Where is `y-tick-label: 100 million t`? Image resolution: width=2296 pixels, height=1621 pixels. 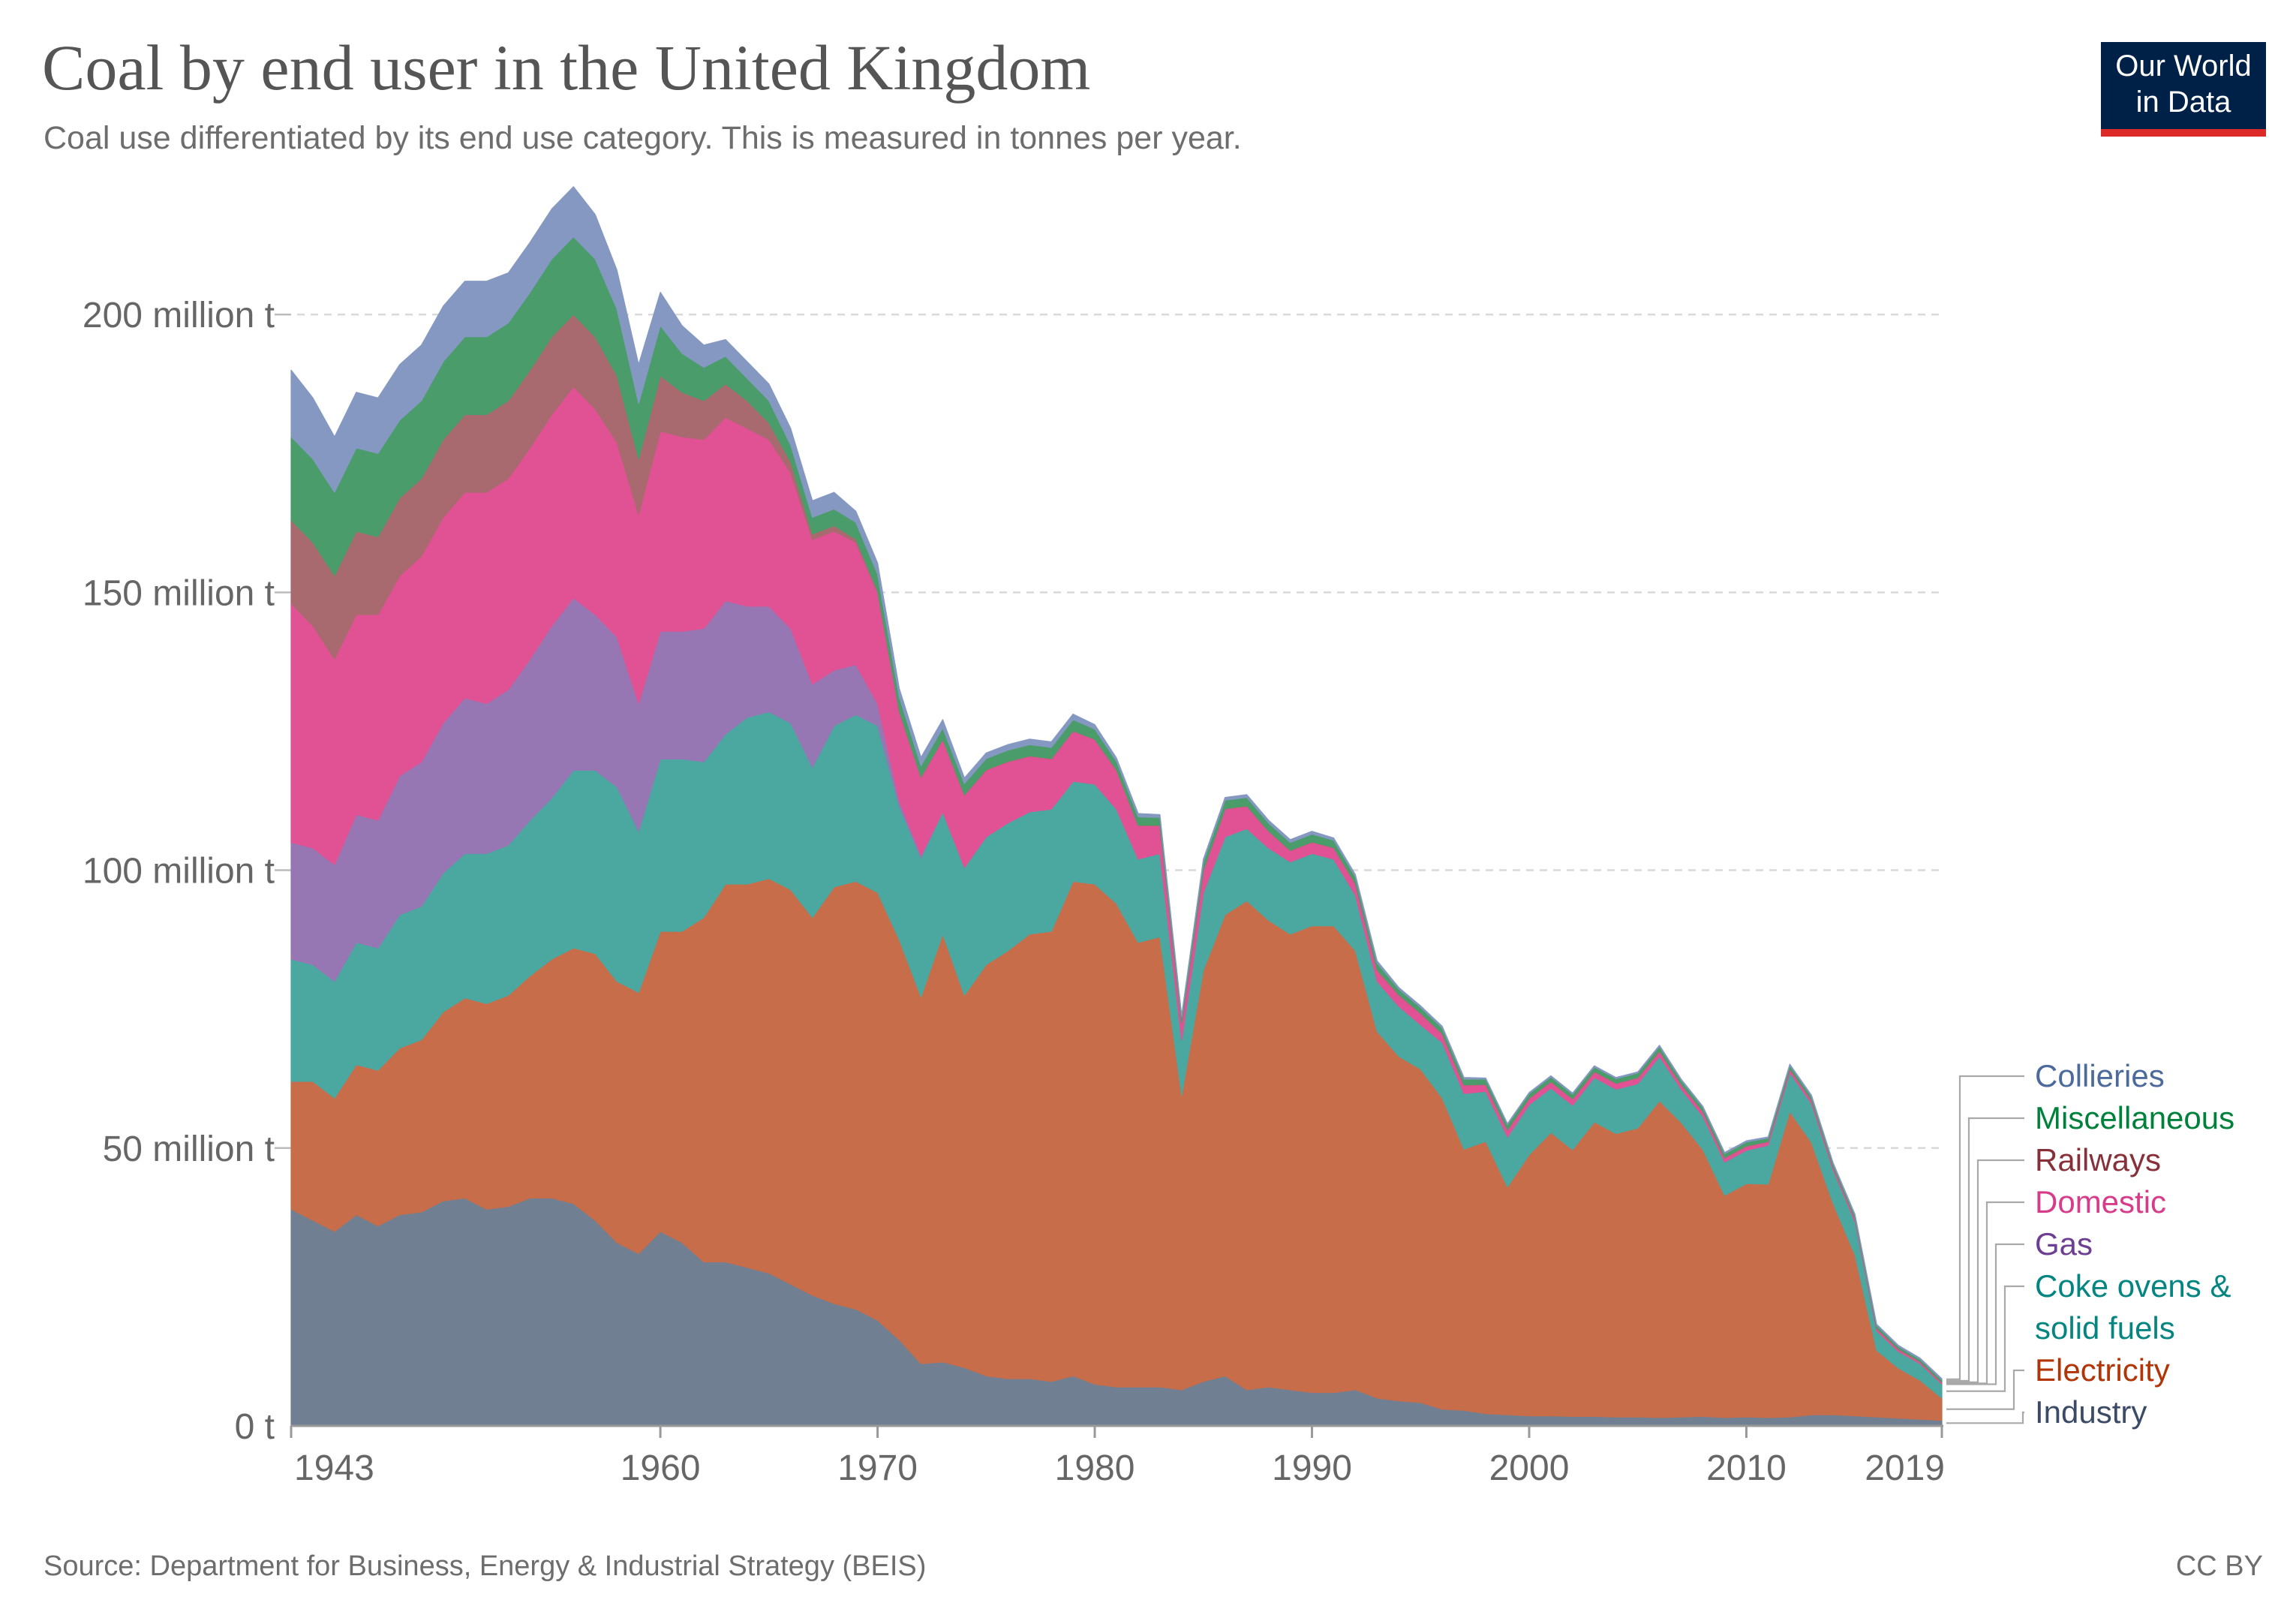 y-tick-label: 100 million t is located at coordinates (179, 872).